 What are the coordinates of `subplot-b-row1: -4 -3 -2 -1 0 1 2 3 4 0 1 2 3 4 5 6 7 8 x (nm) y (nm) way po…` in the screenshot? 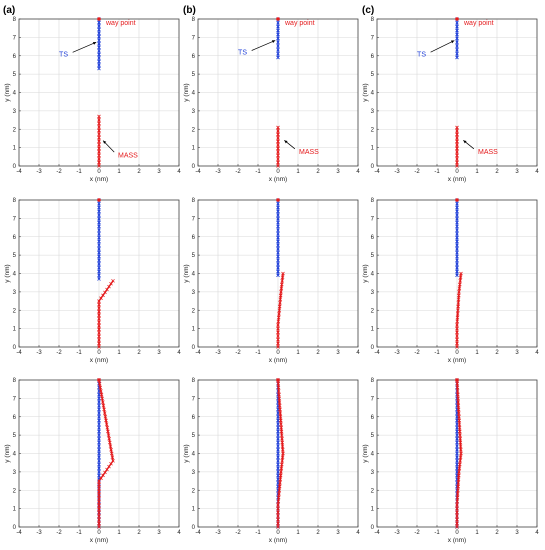 It's located at (271, 100).